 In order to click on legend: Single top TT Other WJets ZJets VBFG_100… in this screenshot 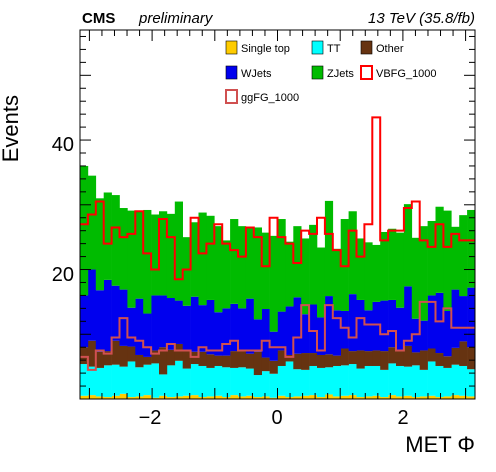, I will do `click(331, 72)`.